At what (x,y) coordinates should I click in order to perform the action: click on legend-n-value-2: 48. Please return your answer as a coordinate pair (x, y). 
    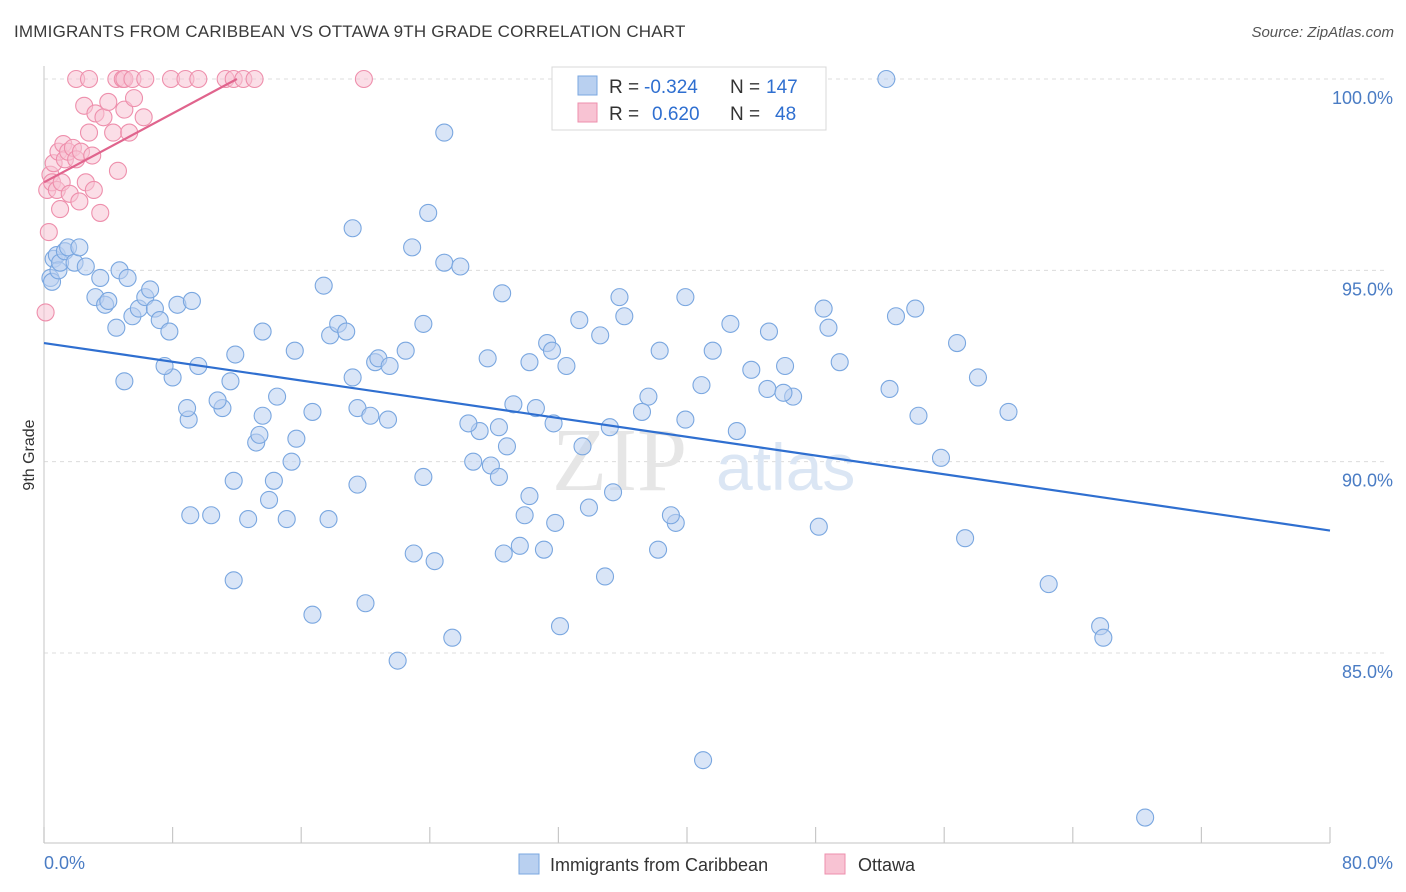
    Looking at the image, I should click on (785, 114).